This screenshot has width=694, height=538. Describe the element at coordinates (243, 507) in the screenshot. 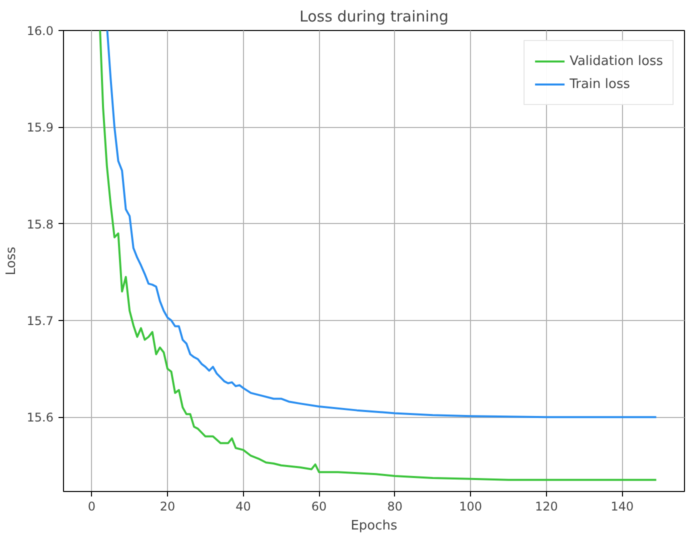

I see `x-tick-label: 40` at that location.